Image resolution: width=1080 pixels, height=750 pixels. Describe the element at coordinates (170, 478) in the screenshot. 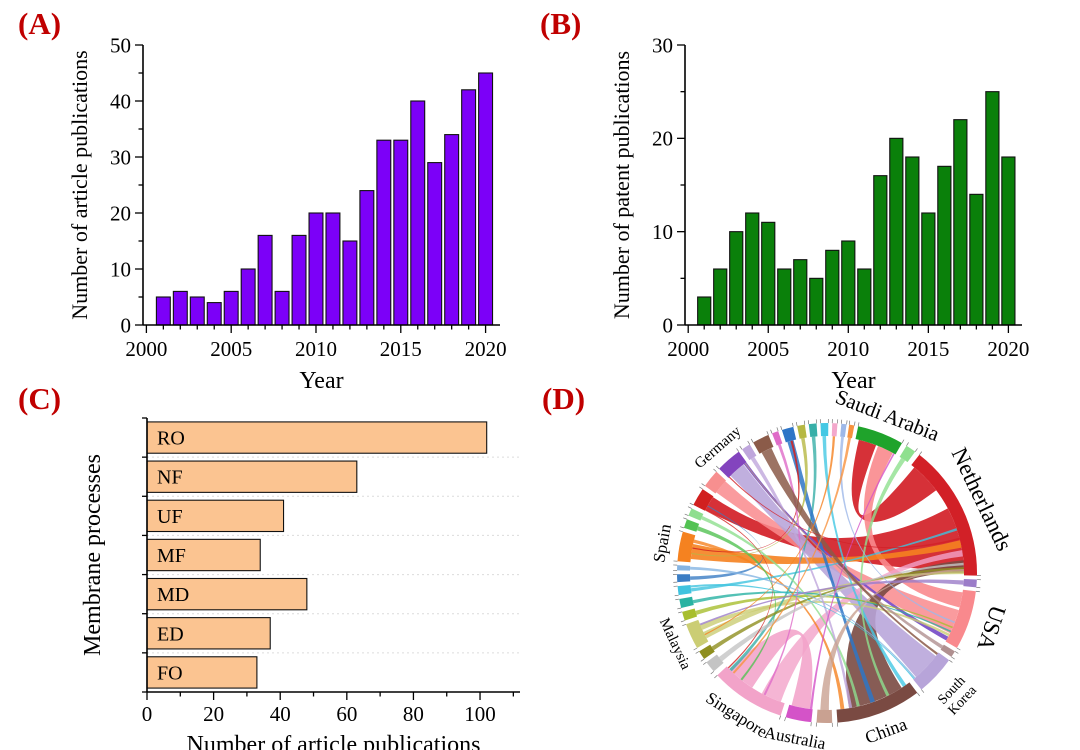

I see `svg-text: NF` at that location.